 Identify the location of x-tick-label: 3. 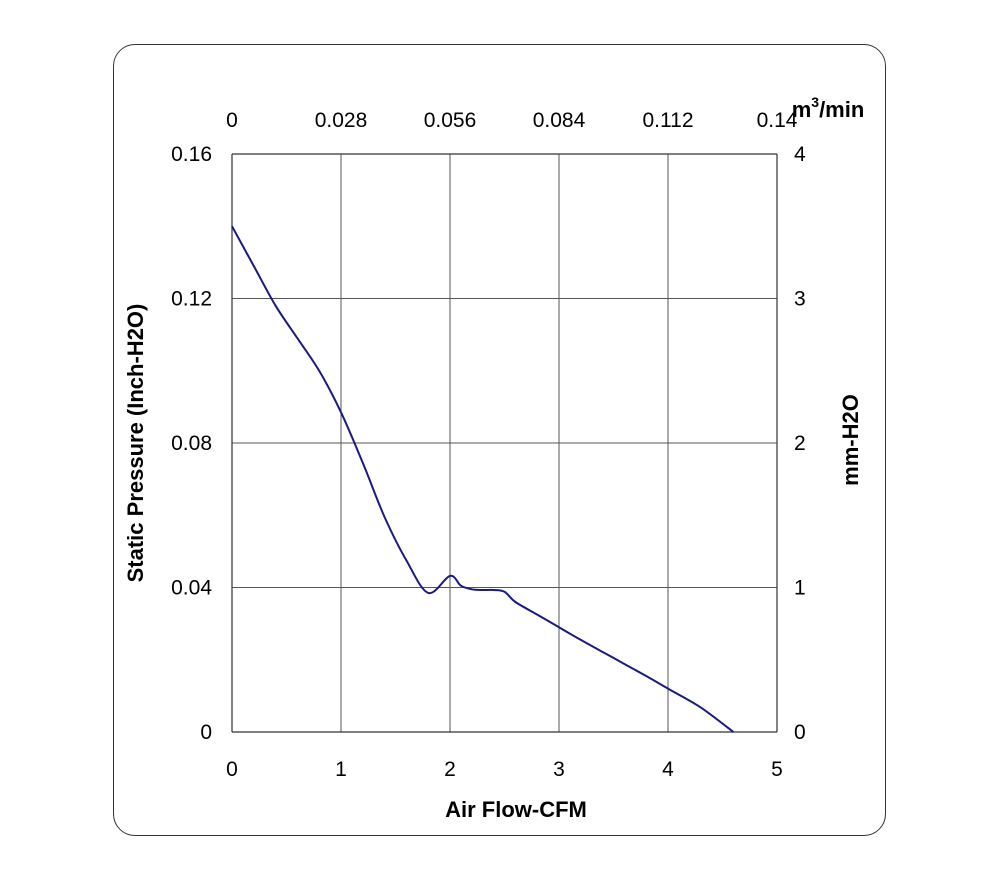
(559, 769).